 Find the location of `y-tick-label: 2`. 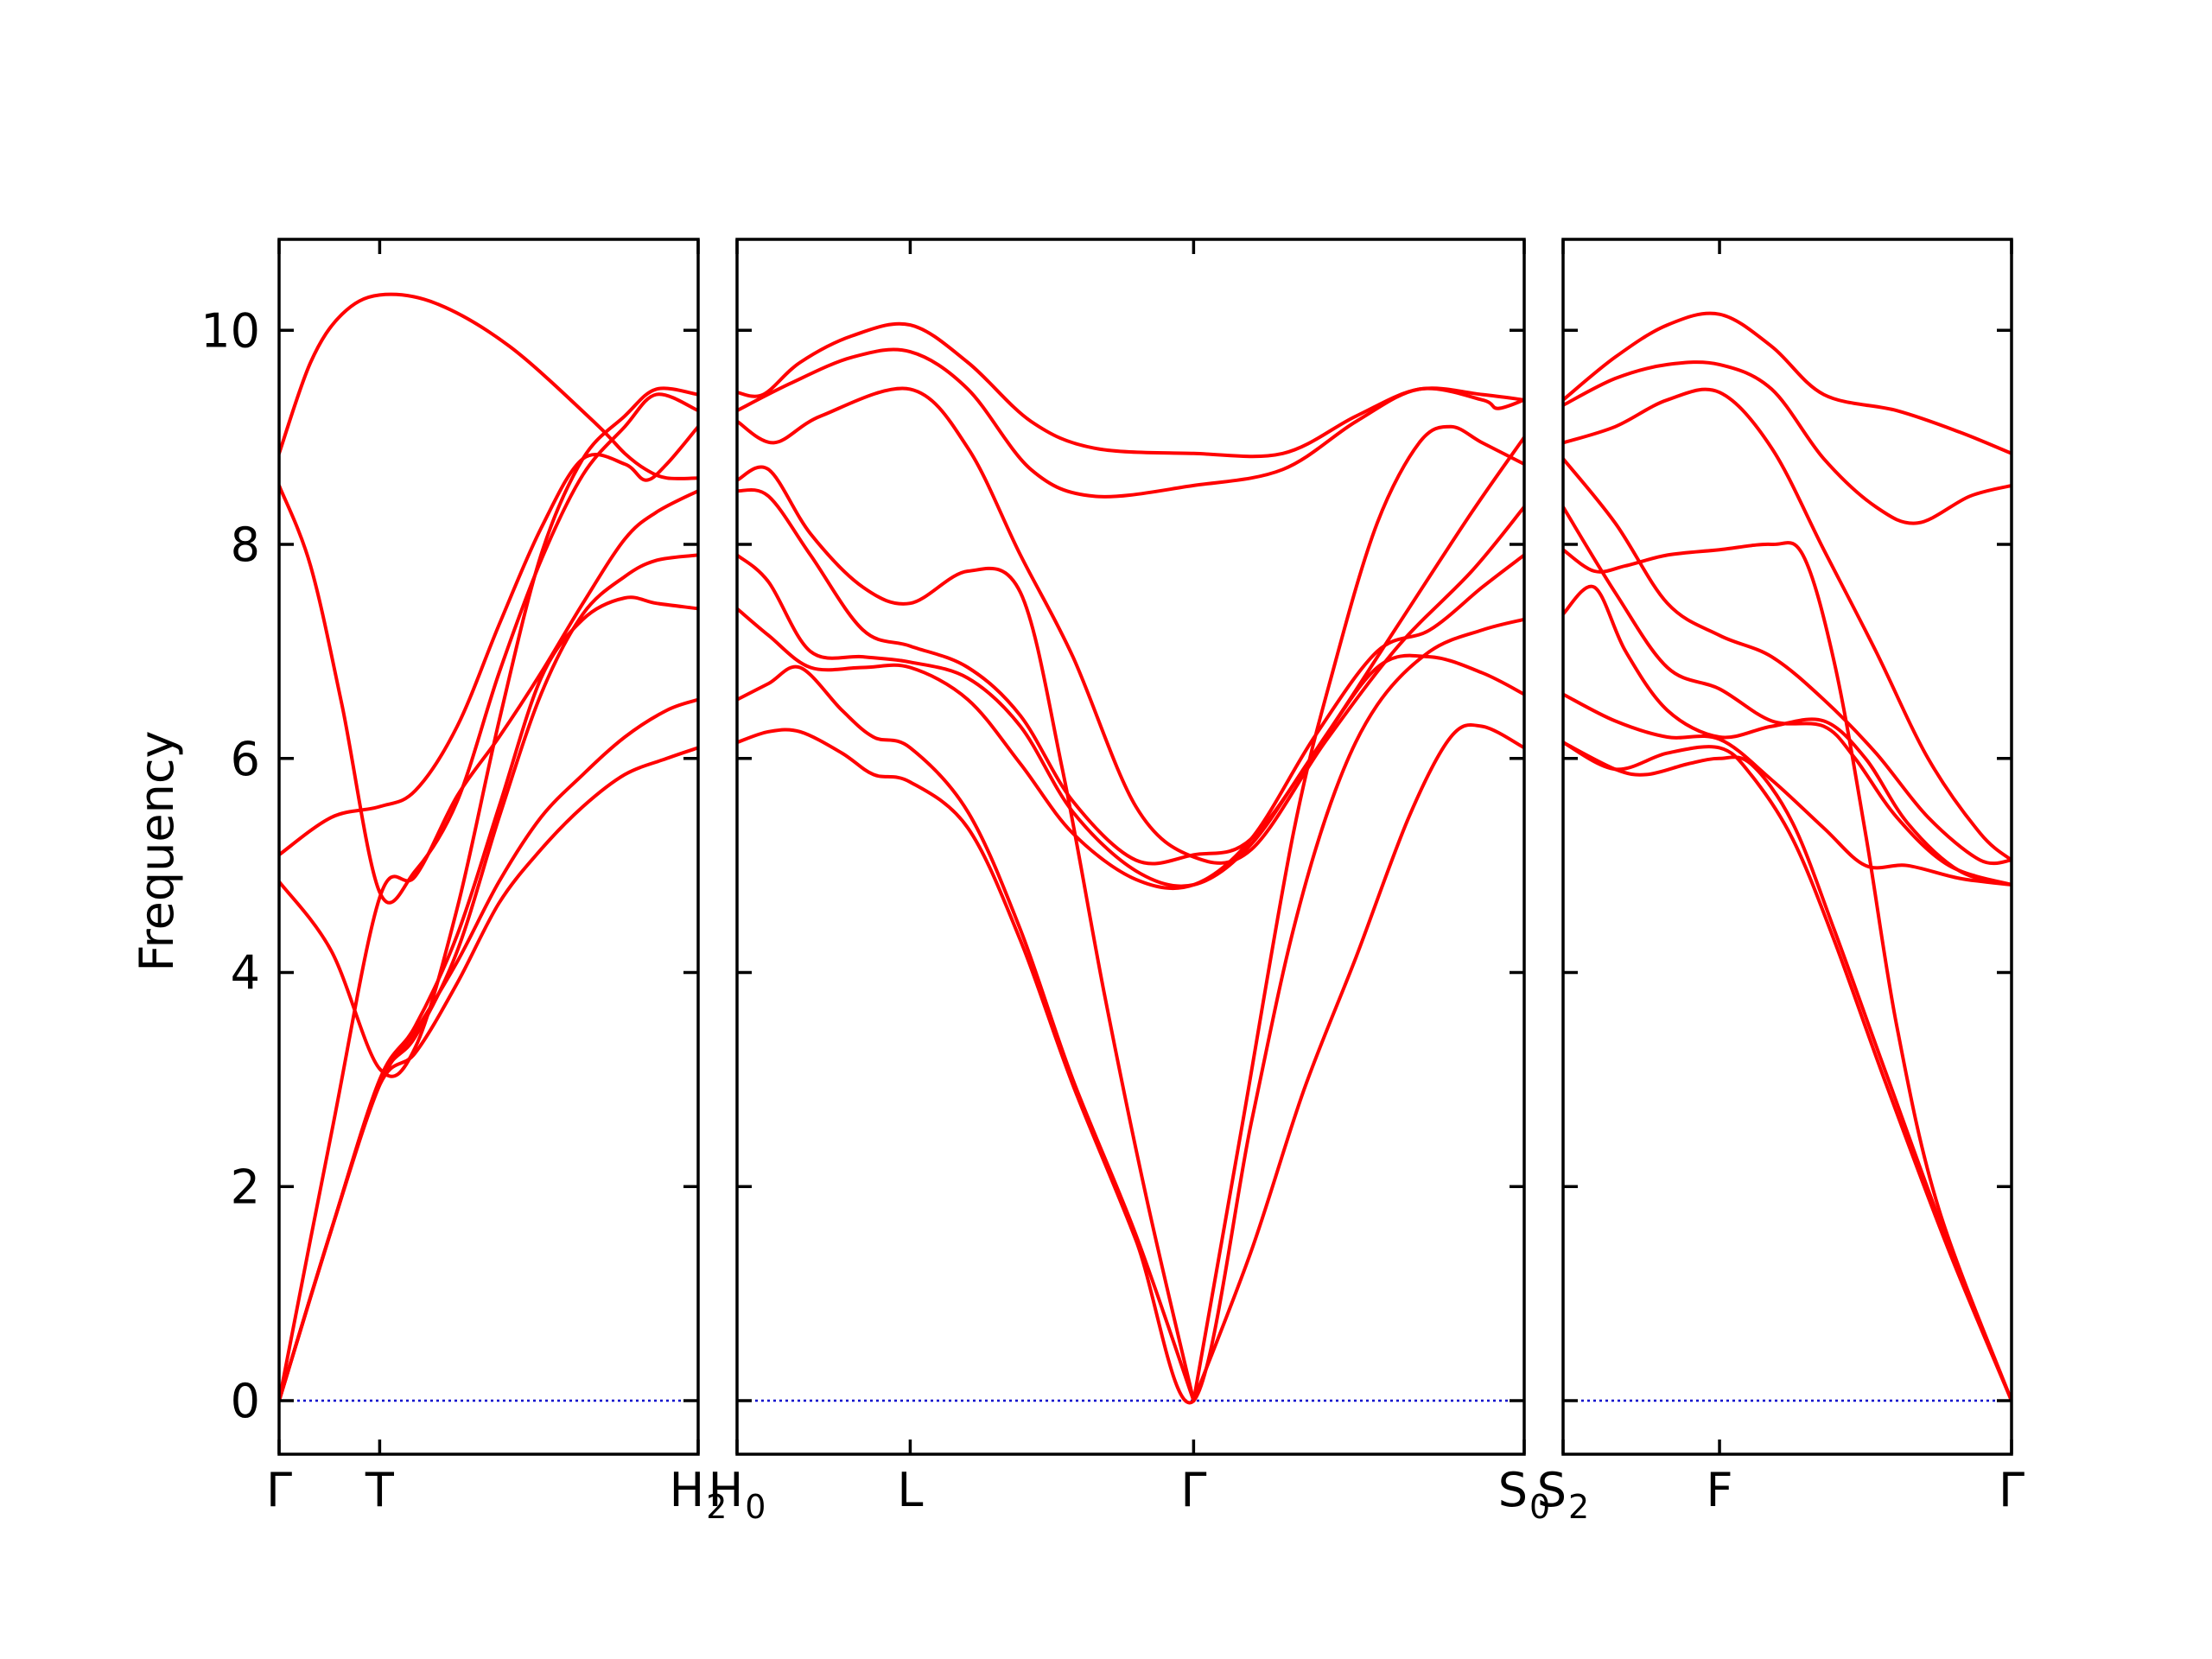

y-tick-label: 2 is located at coordinates (245, 1187).